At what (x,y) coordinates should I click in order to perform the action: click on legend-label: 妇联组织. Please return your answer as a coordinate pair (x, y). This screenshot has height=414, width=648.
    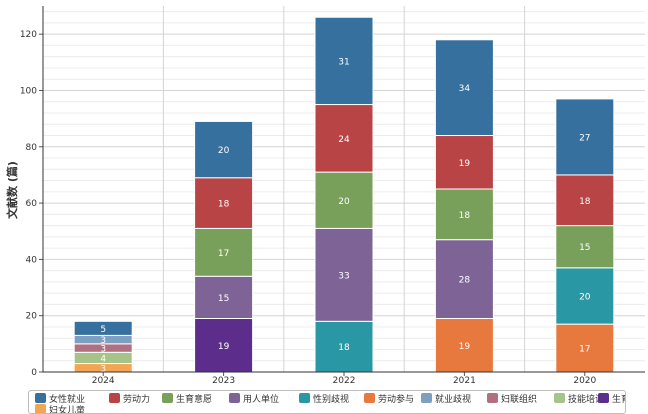
    Looking at the image, I should click on (519, 399).